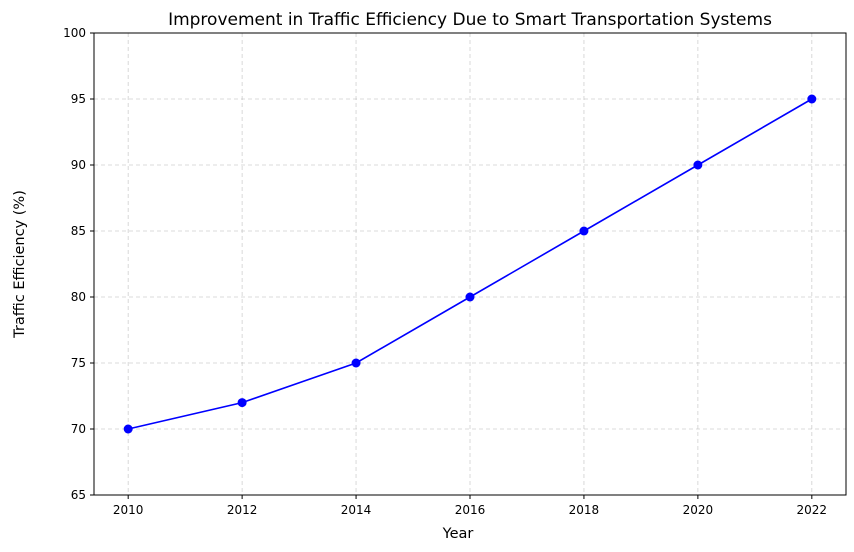 The height and width of the screenshot is (552, 854). What do you see at coordinates (356, 510) in the screenshot?
I see `x-tick-label: 2014` at bounding box center [356, 510].